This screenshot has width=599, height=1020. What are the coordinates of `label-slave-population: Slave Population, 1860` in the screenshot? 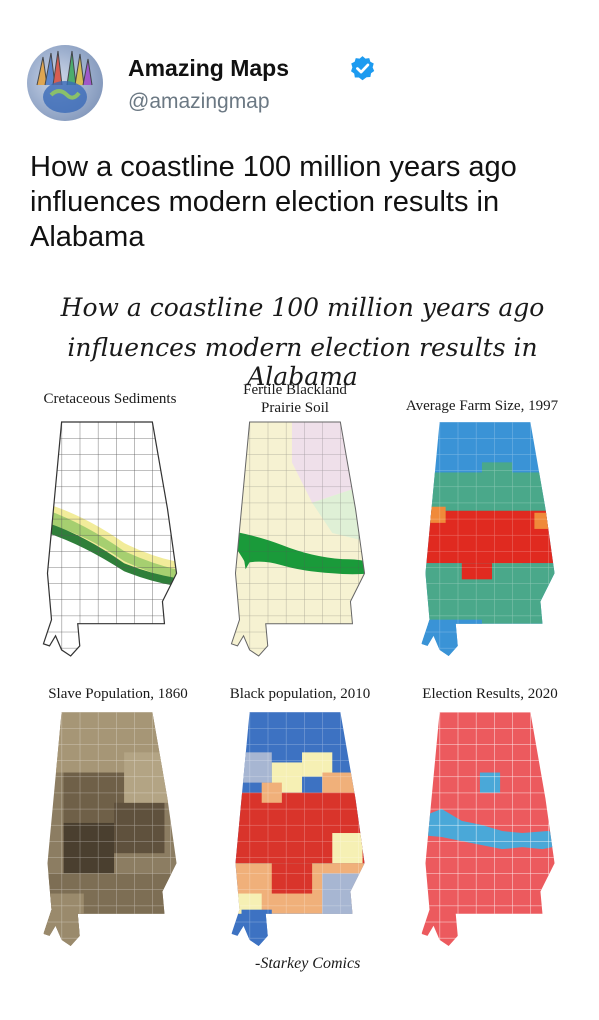 It's located at (118, 694).